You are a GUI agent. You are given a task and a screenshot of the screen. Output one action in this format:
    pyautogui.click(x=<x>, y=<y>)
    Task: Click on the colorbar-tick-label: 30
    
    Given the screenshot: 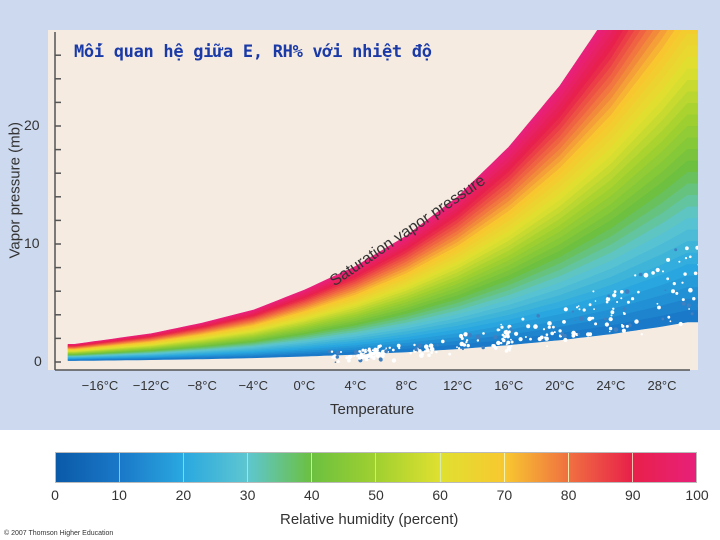 What is the action you would take?
    pyautogui.click(x=247, y=495)
    